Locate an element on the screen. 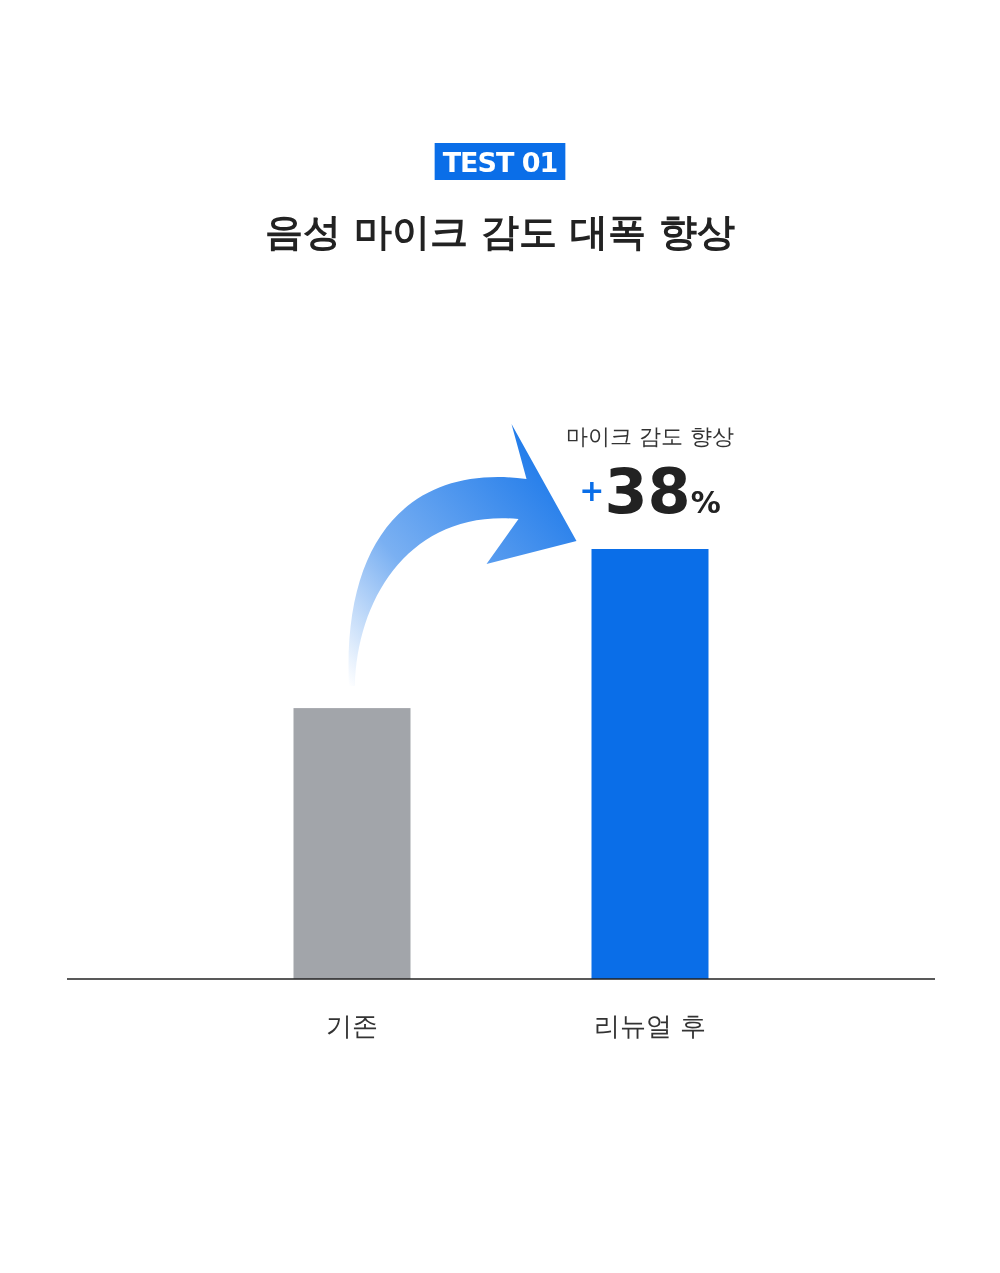  text: 마이크 감도 향상 is located at coordinates (650, 436).